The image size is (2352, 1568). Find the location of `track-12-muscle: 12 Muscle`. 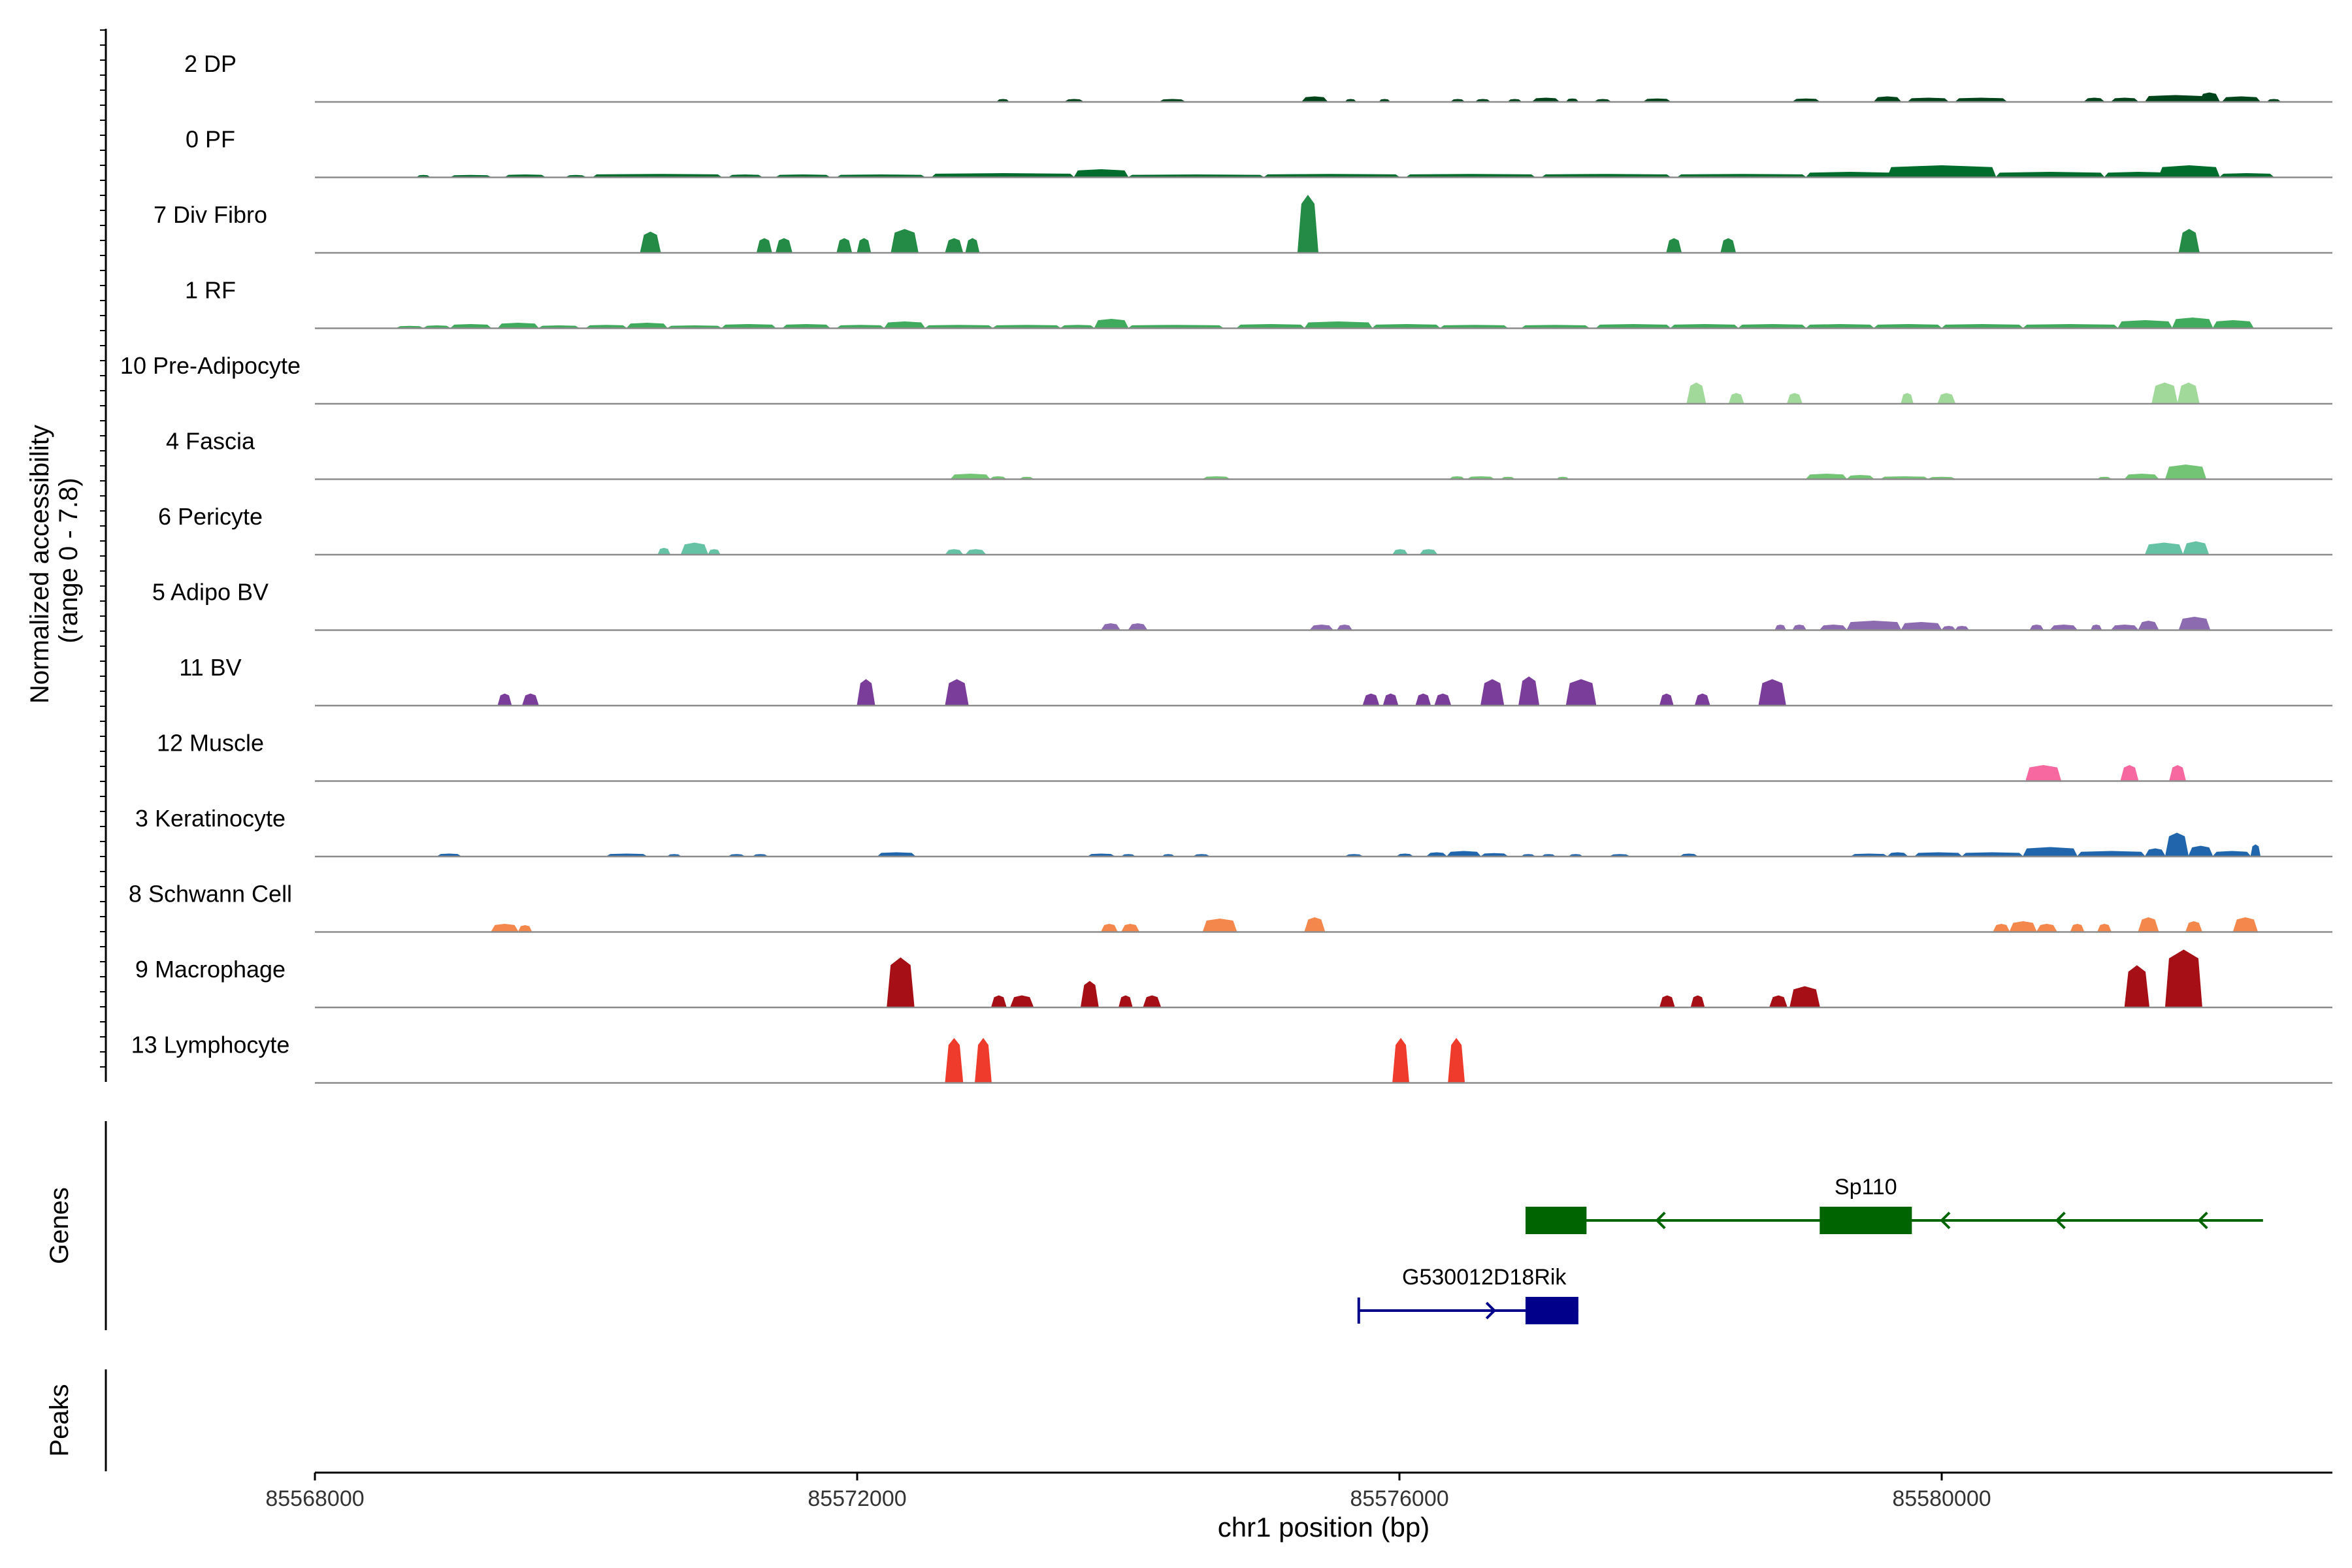

track-12-muscle: 12 Muscle is located at coordinates (1244, 756).